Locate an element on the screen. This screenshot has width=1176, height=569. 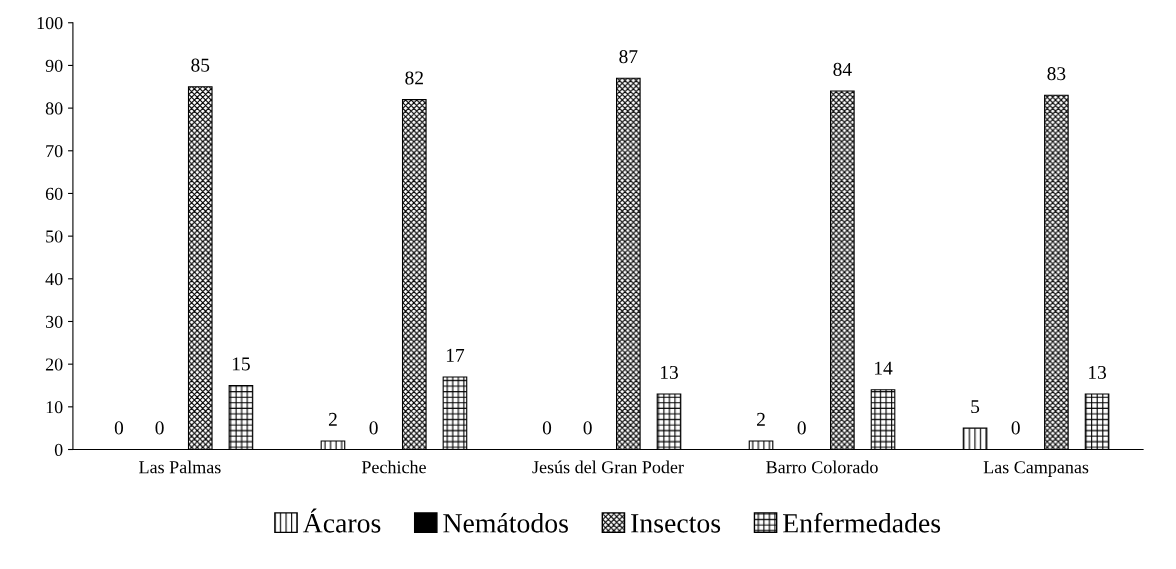
data-label: 82 is located at coordinates (414, 78).